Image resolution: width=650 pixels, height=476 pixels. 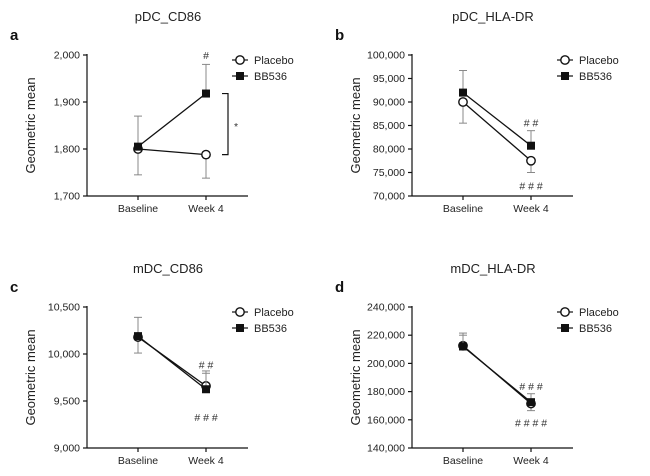 What do you see at coordinates (389, 79) in the screenshot?
I see `y-tick-label: 95,000` at bounding box center [389, 79].